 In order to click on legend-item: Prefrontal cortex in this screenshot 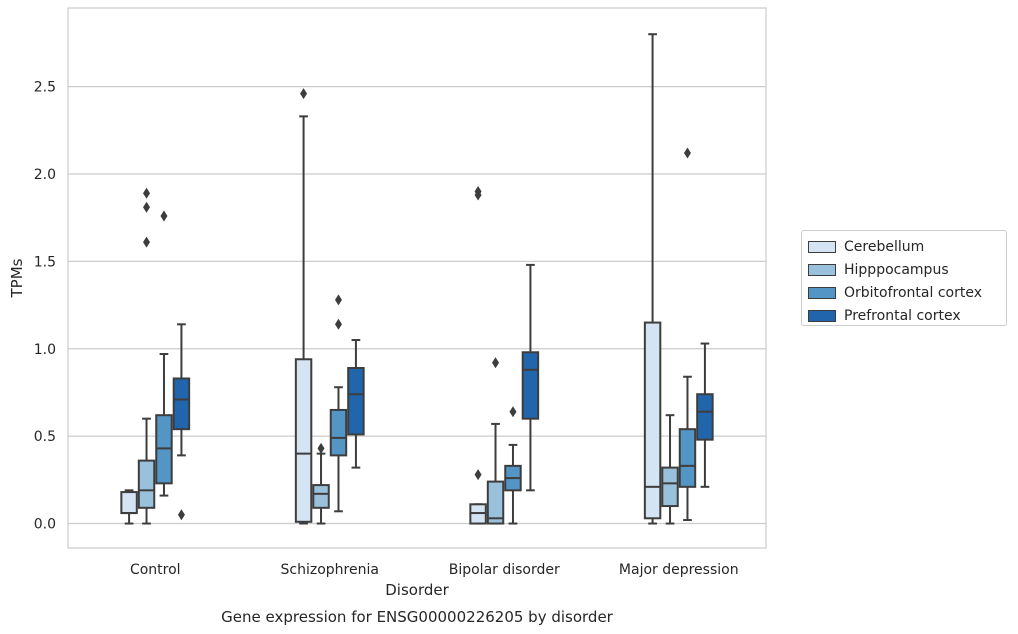, I will do `click(907, 315)`.